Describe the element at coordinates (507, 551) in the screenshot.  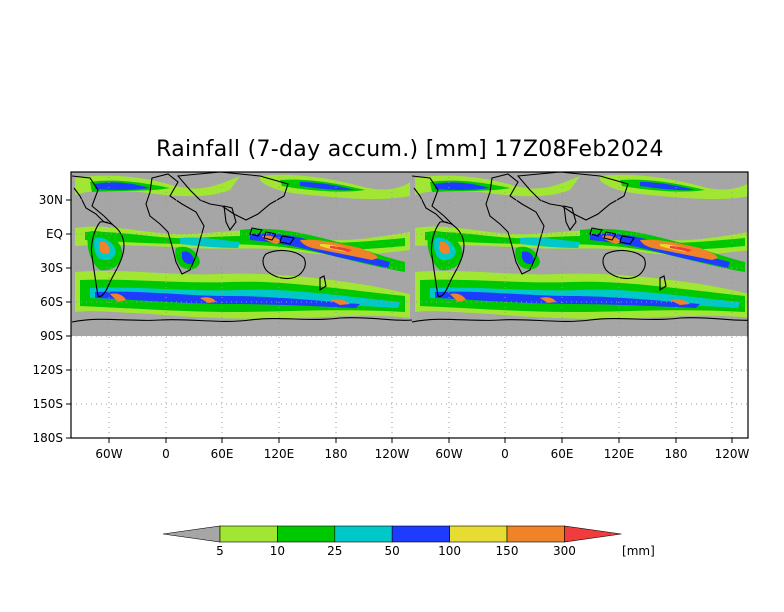
I see `colorbar-level-label: 150` at that location.